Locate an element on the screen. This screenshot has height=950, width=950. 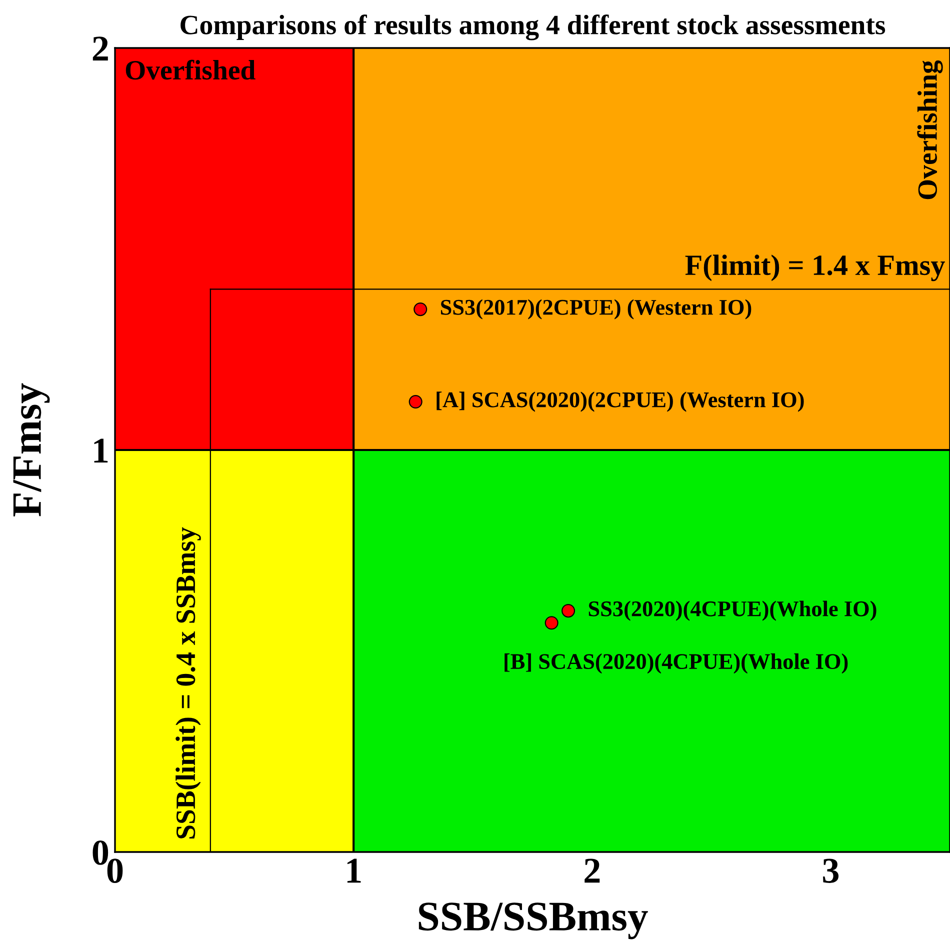
annotation: SS3(2020)(4CPUE)(Whole IO) is located at coordinates (732, 610).